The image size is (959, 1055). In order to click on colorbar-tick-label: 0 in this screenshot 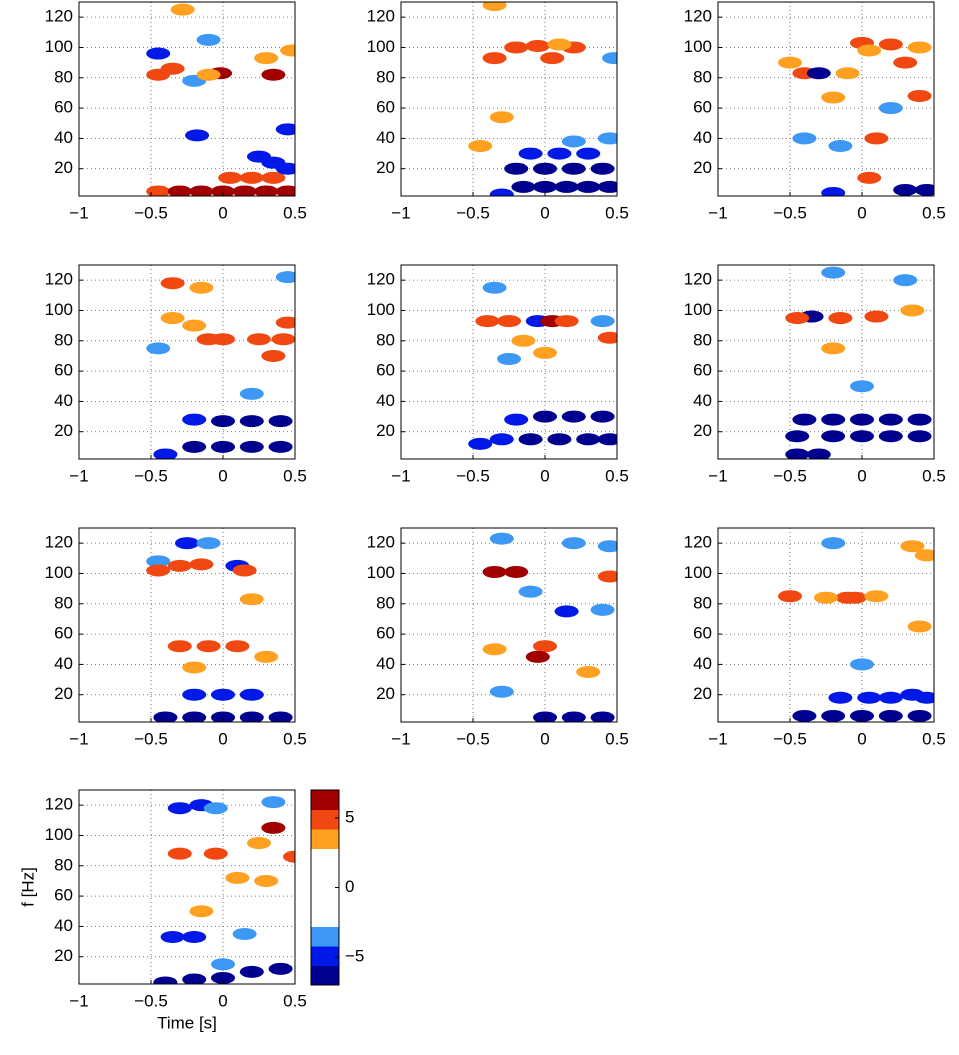, I will do `click(349, 886)`.